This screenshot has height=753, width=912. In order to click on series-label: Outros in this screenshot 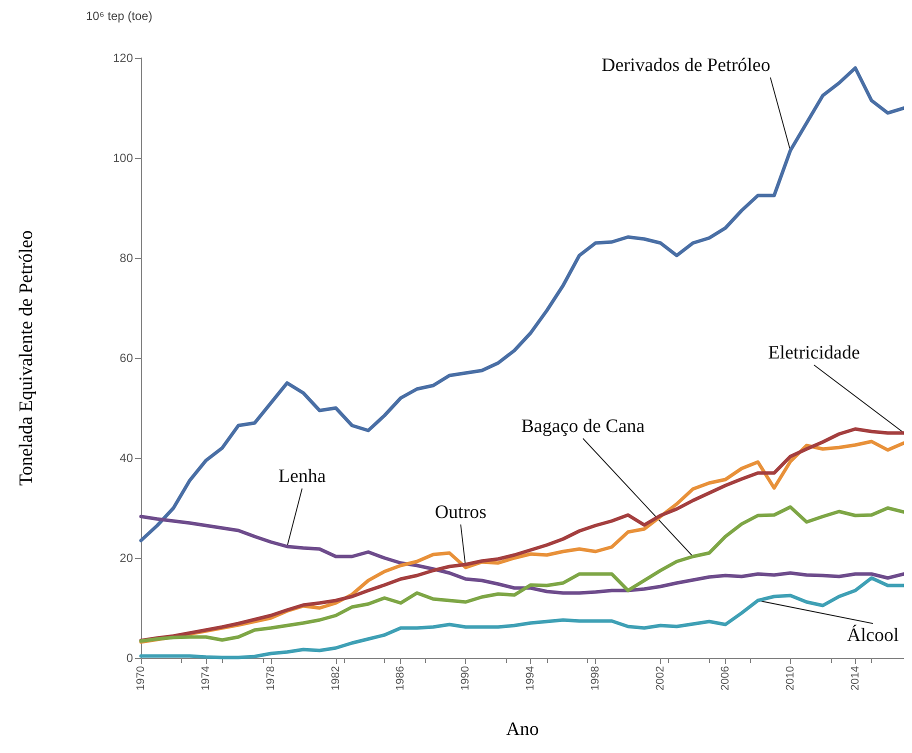, I will do `click(460, 512)`.